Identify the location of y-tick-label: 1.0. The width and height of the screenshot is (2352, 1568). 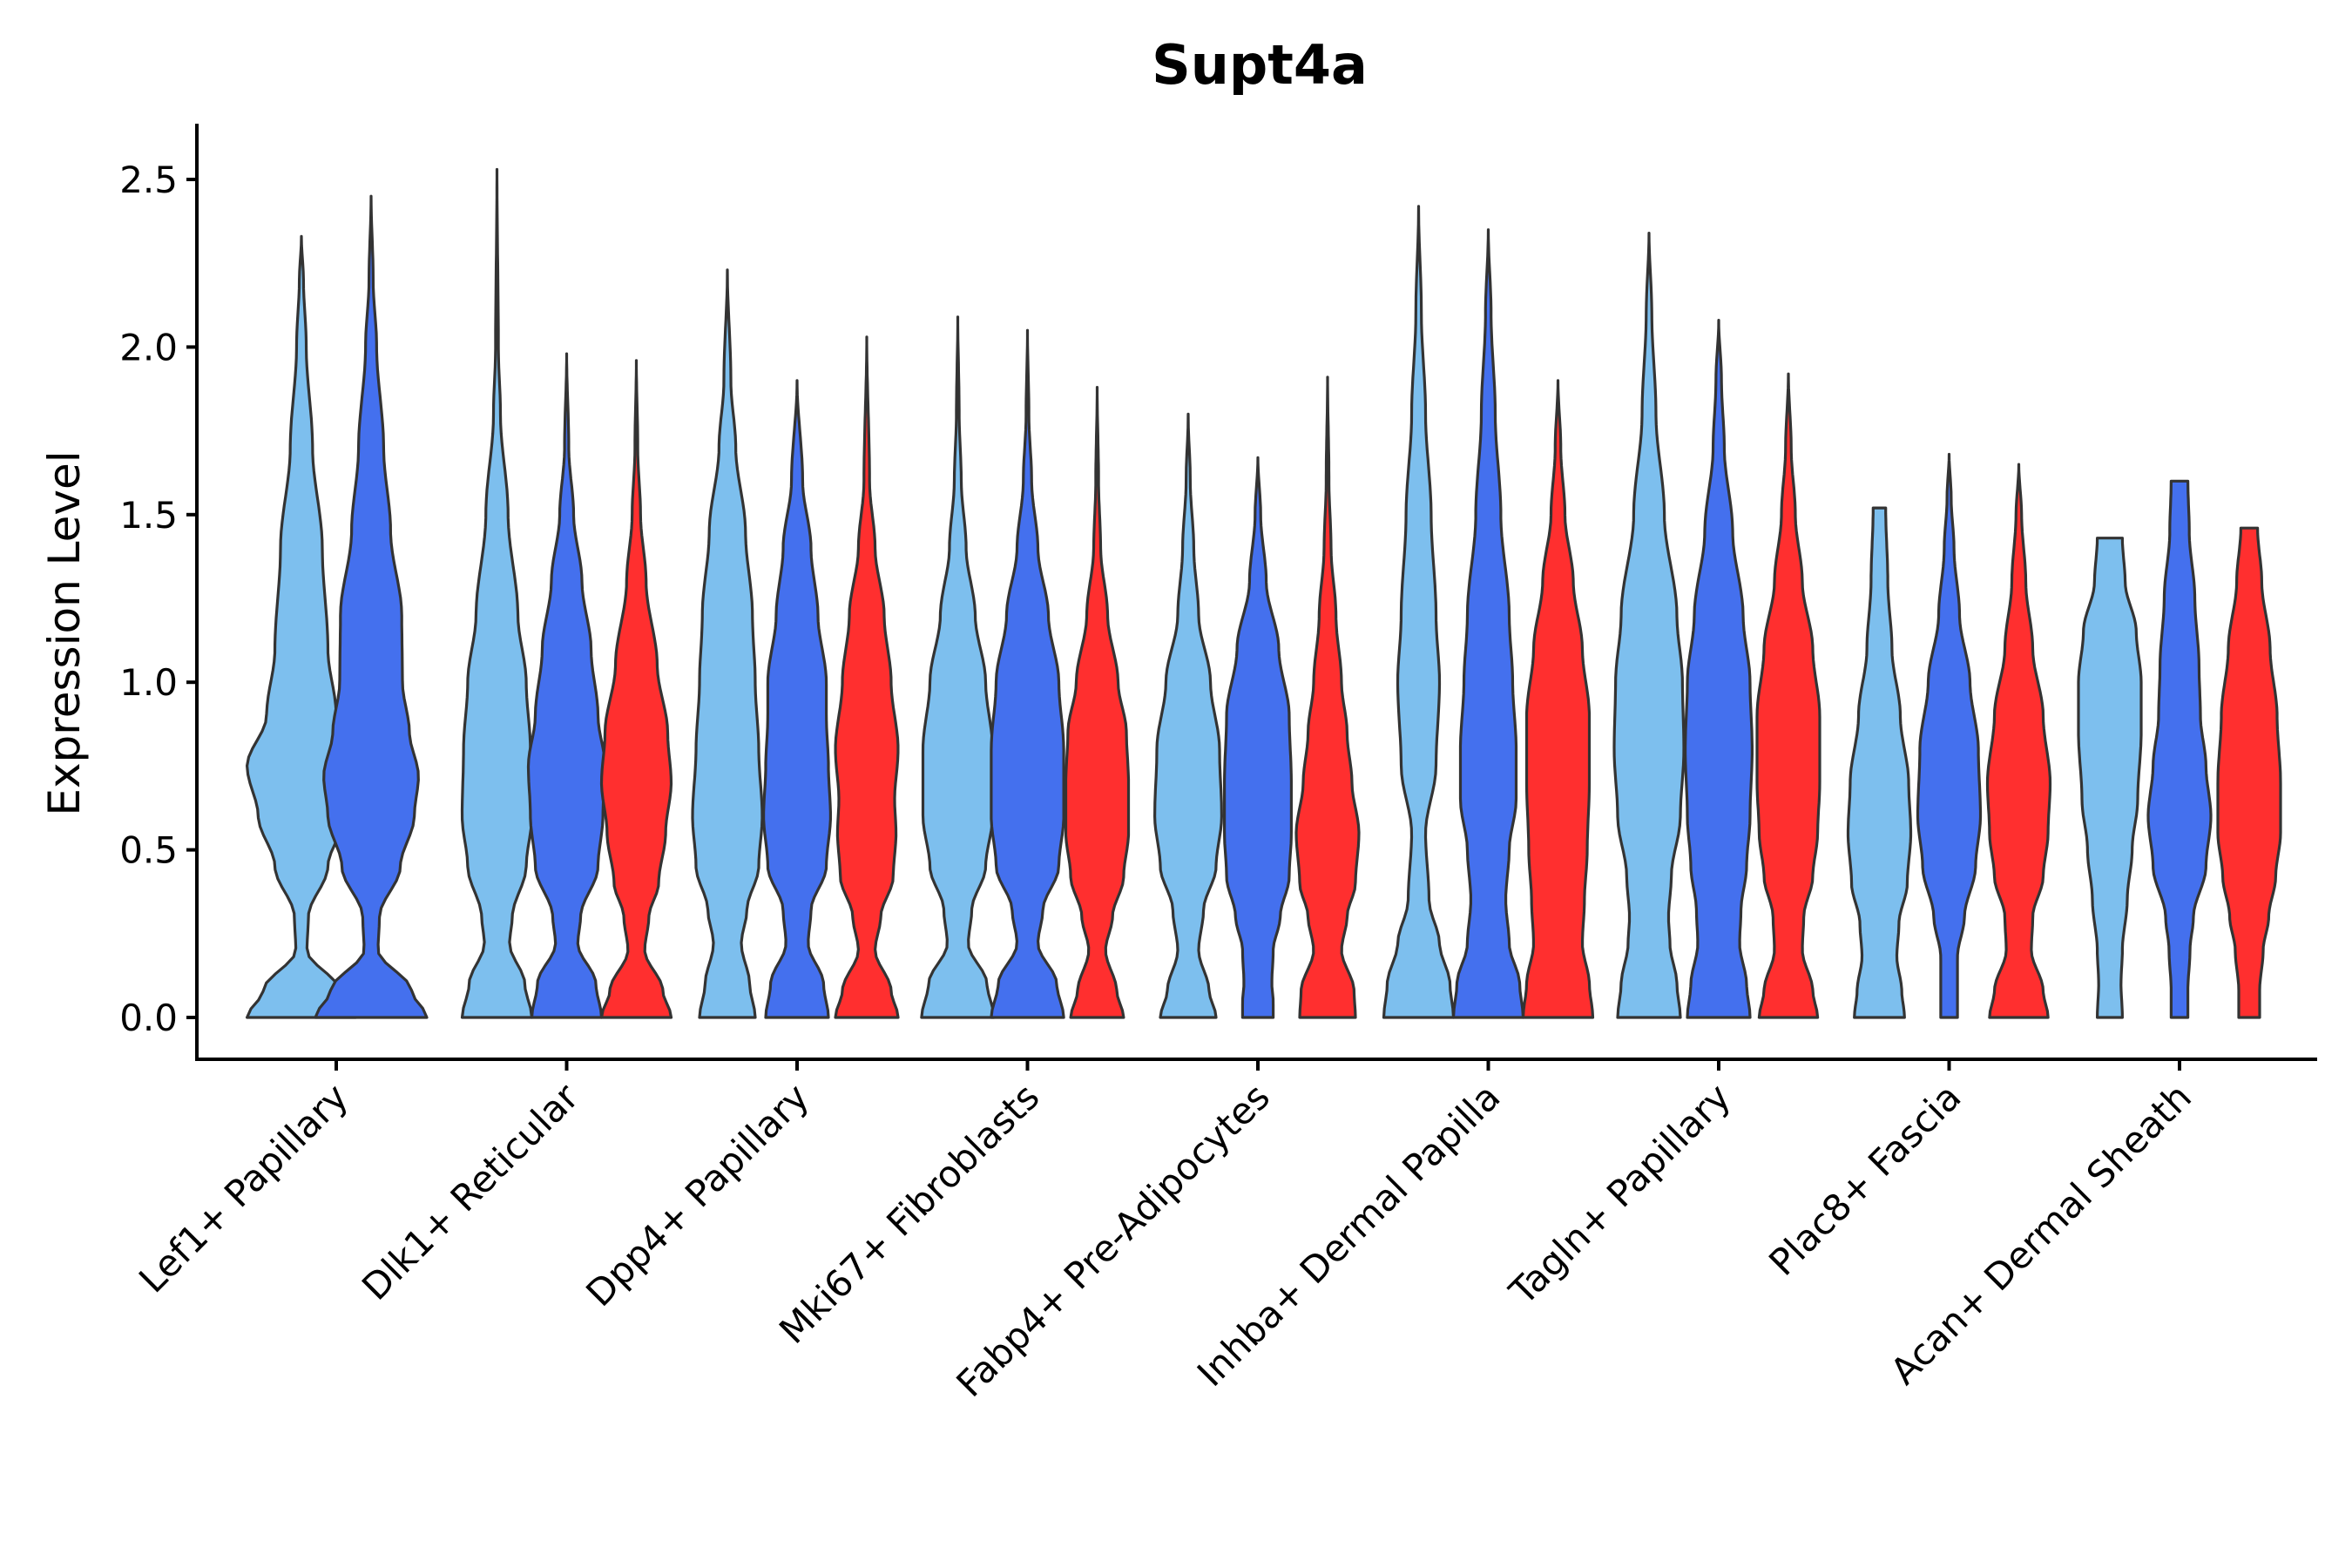
(148, 682).